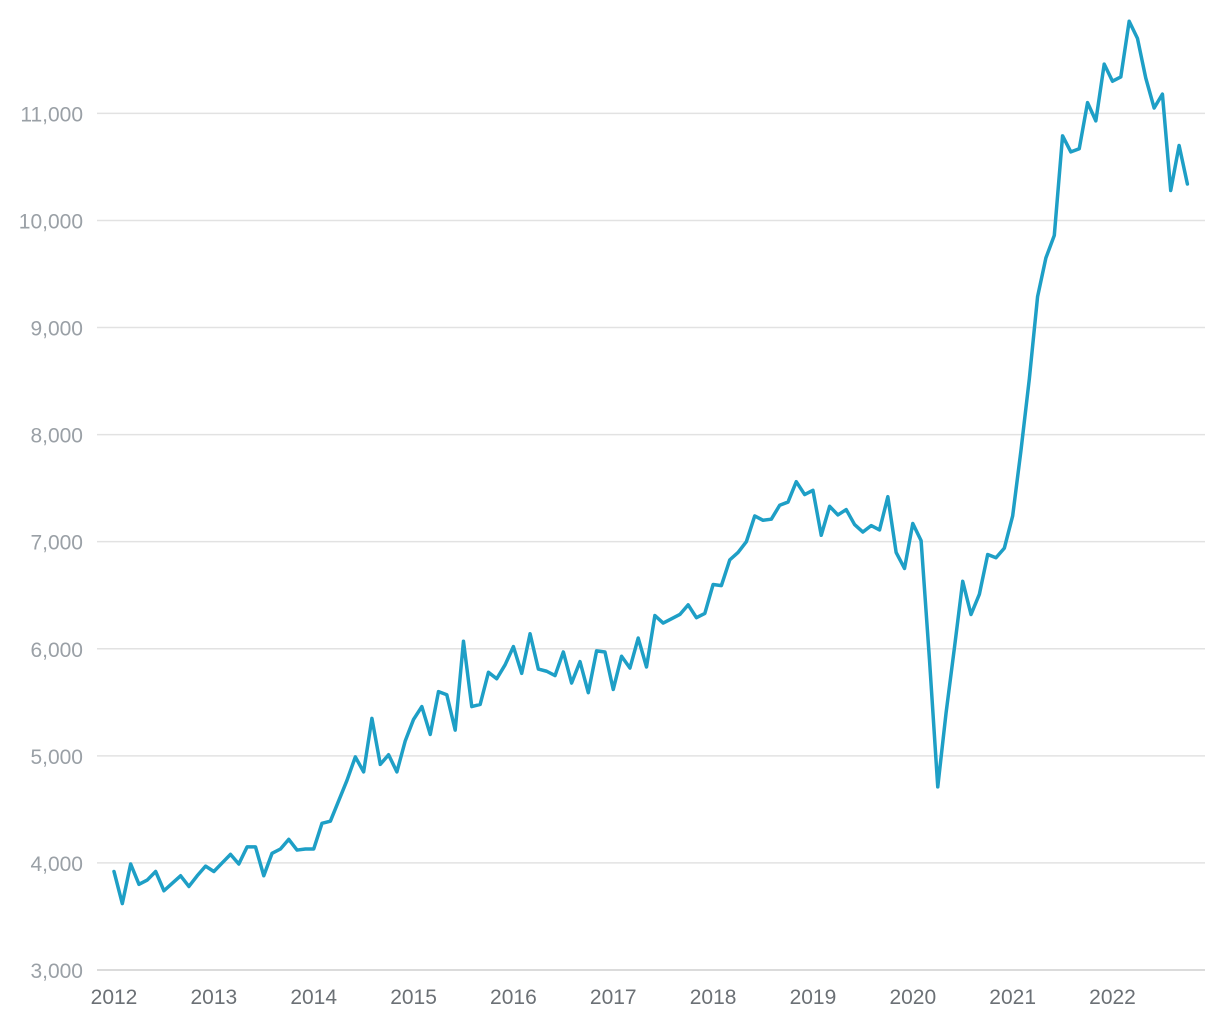 Image resolution: width=1220 pixels, height=1020 pixels. I want to click on x-tick-label: 2018, so click(713, 997).